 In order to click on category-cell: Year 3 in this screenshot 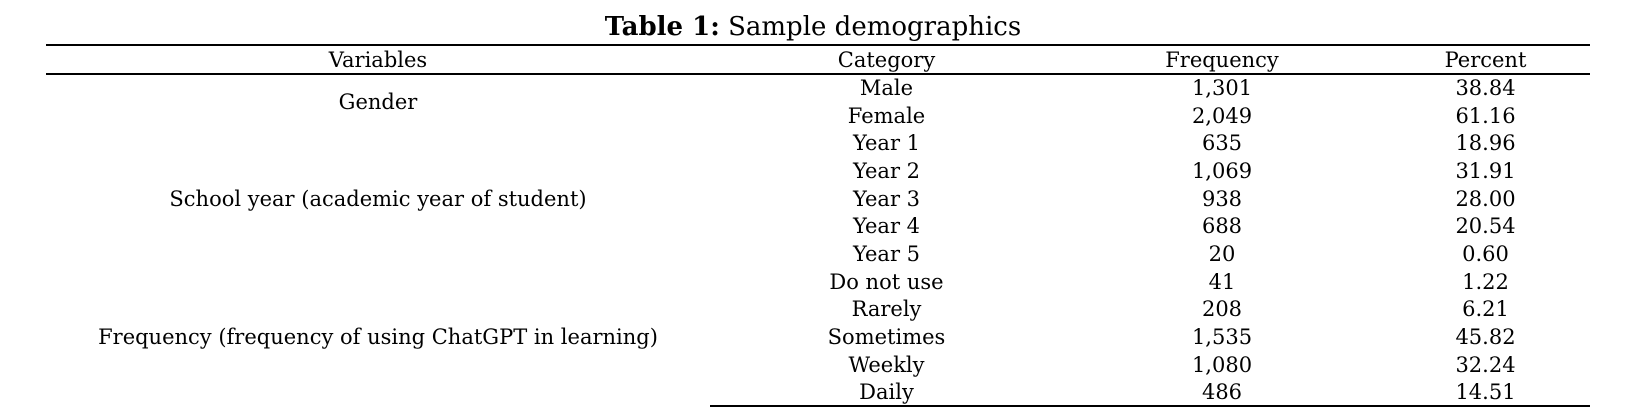, I will do `click(886, 198)`.